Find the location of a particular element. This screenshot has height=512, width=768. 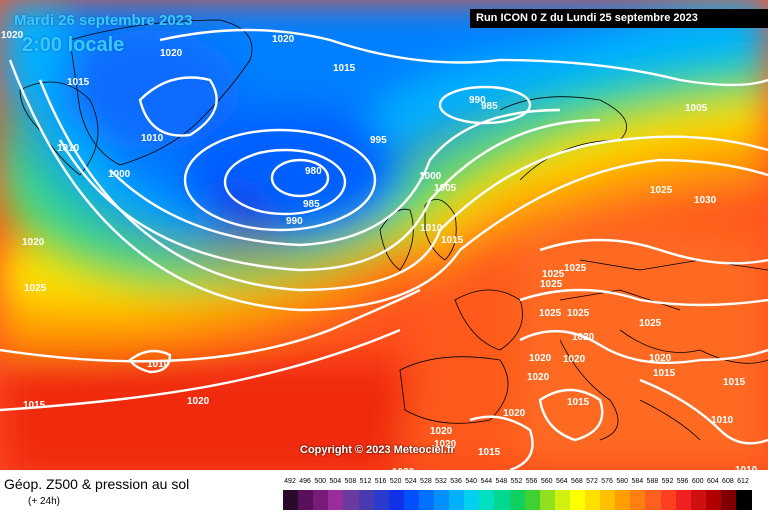

legend-value: 580 is located at coordinates (622, 481).